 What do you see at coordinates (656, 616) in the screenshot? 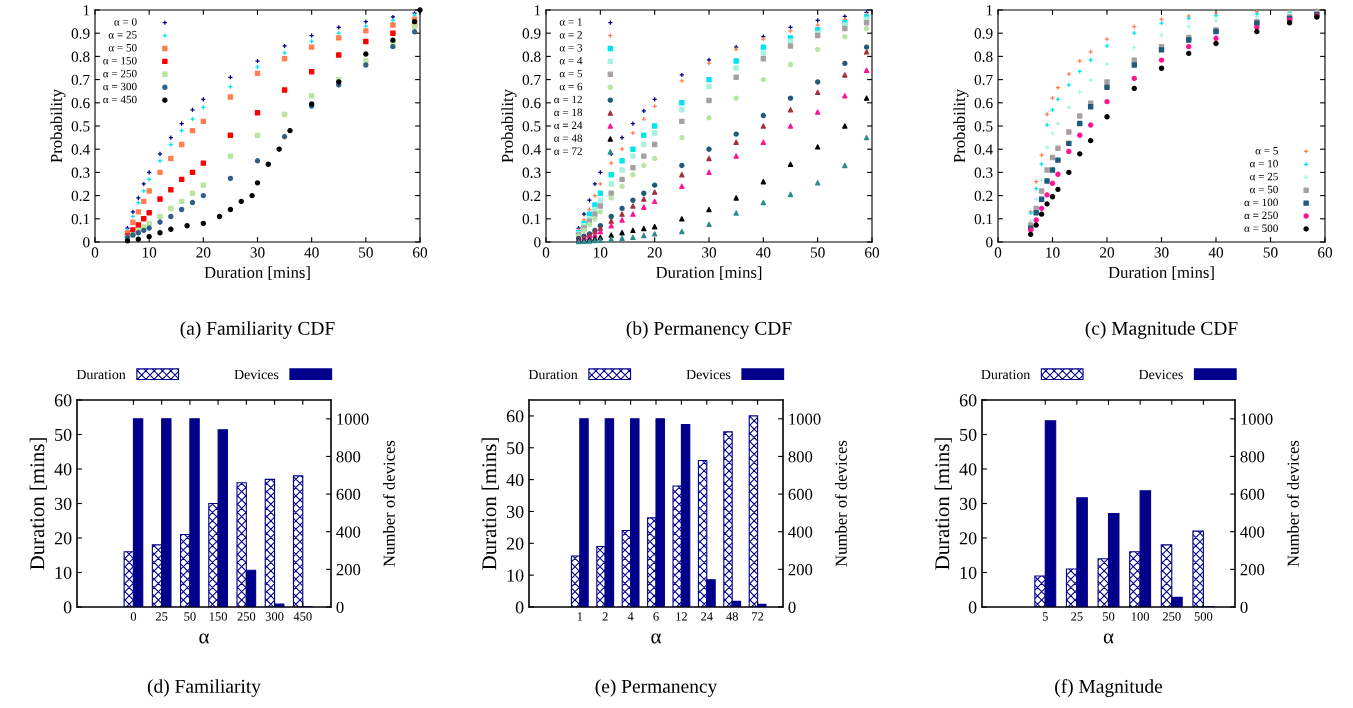
I see `x-tick-label: 6` at bounding box center [656, 616].